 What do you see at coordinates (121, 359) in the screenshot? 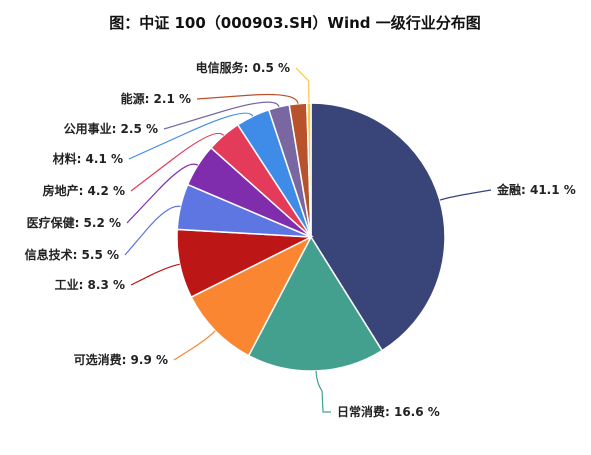
I see `slice-label: 可选消费: 9.9 %` at bounding box center [121, 359].